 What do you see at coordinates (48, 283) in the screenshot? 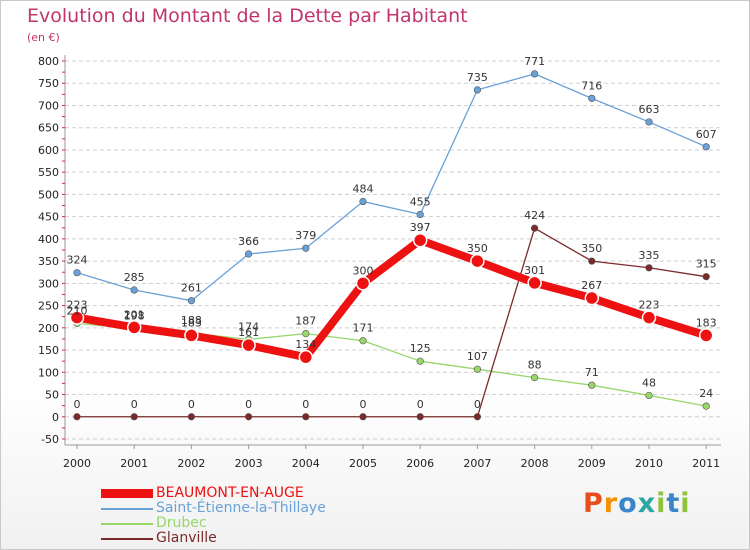
I see `y-tick-label: 300` at bounding box center [48, 283].